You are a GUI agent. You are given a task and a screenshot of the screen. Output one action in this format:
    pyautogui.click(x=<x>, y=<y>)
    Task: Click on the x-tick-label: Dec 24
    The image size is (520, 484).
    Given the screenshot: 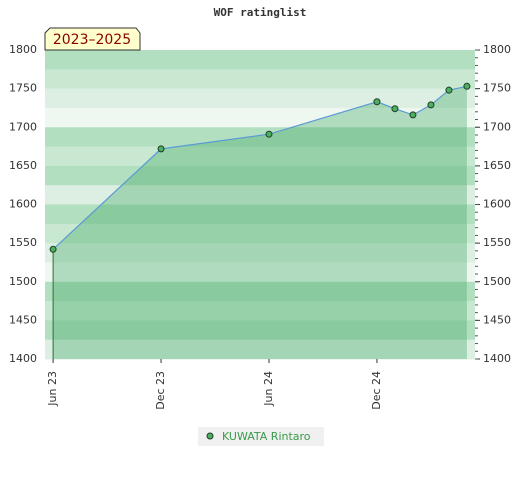 What is the action you would take?
    pyautogui.click(x=376, y=390)
    